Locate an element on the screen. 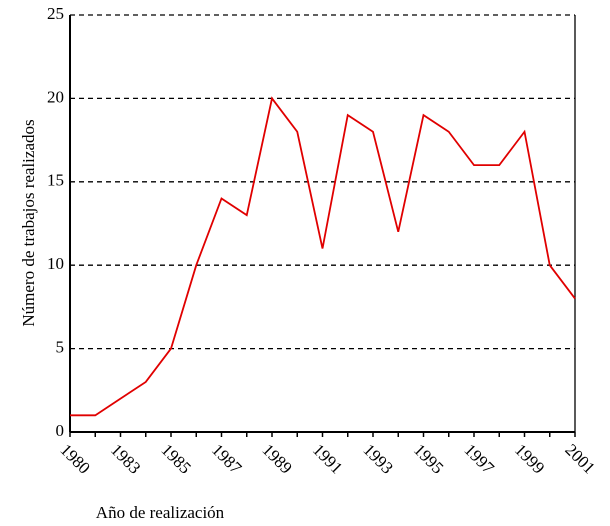  y-axis-label: Número de trabajos realizados is located at coordinates (28, 222).